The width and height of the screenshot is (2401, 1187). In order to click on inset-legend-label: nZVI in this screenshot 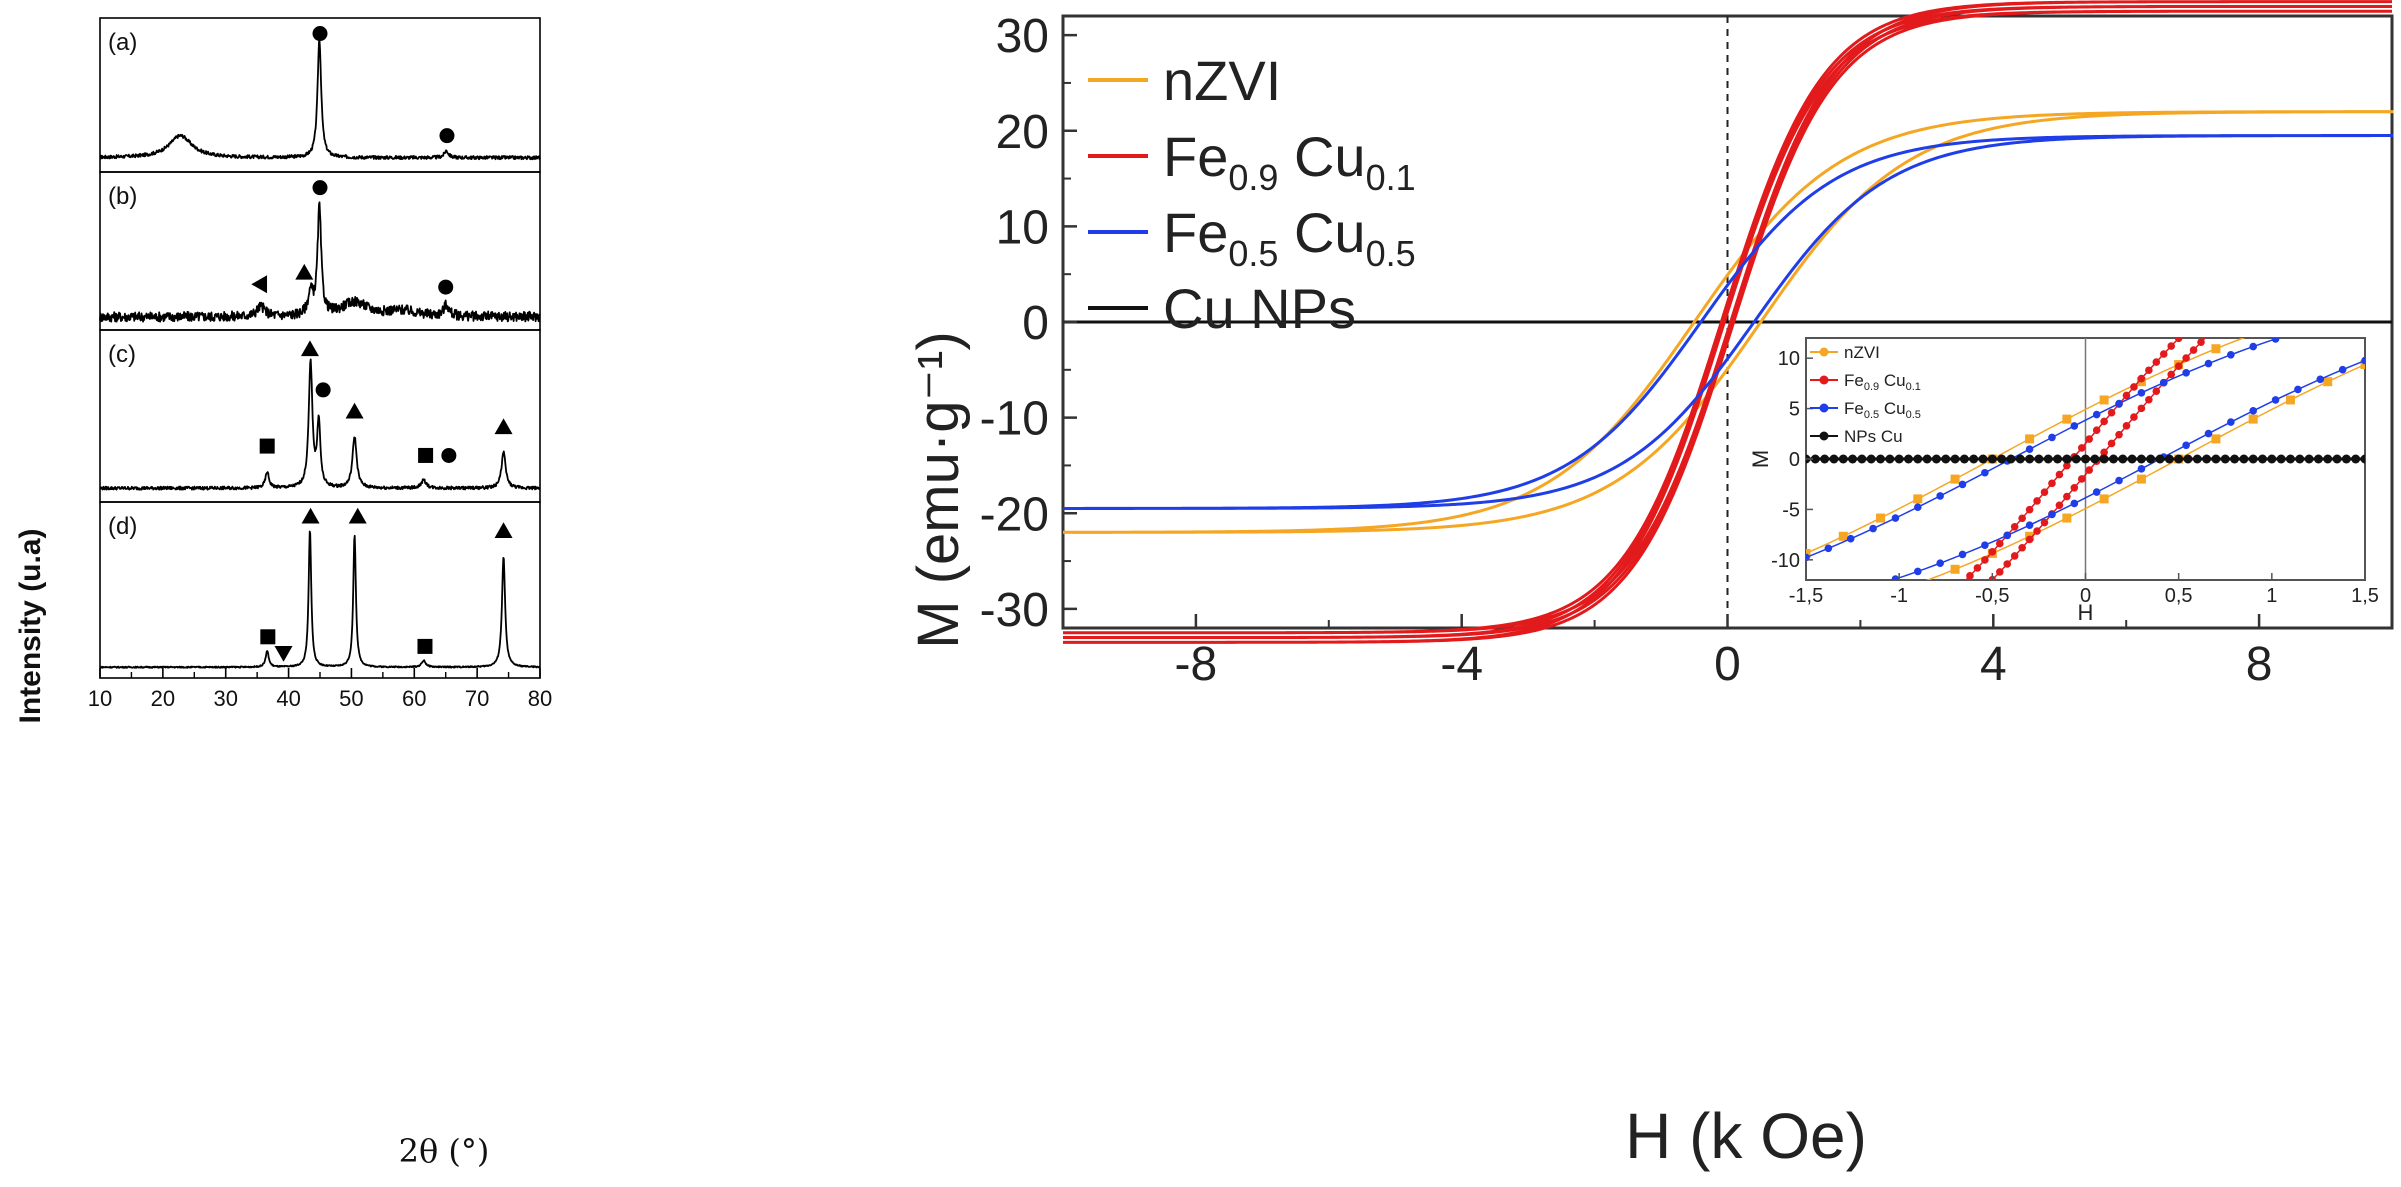, I will do `click(1862, 352)`.